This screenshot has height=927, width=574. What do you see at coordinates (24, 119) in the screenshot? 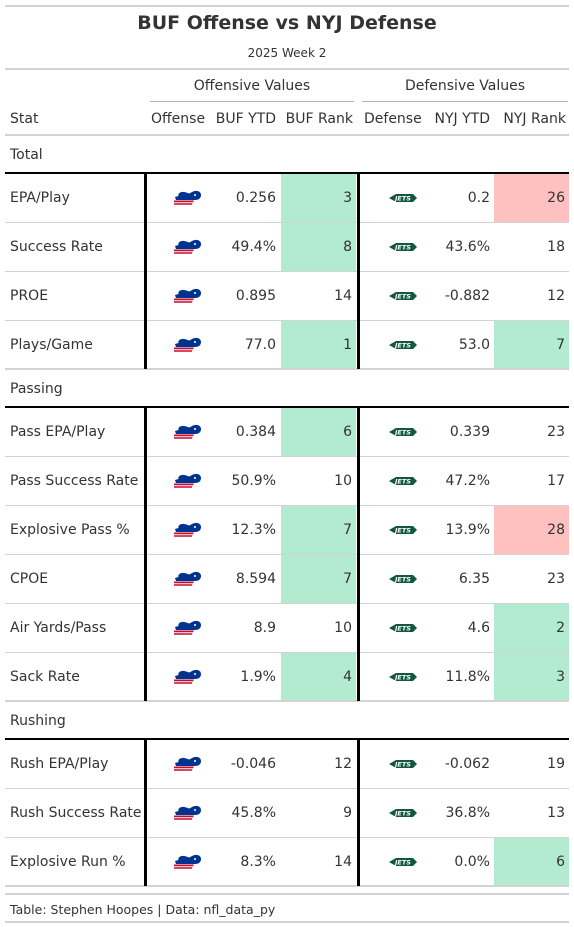
I see `col-header-stat: Stat` at bounding box center [24, 119].